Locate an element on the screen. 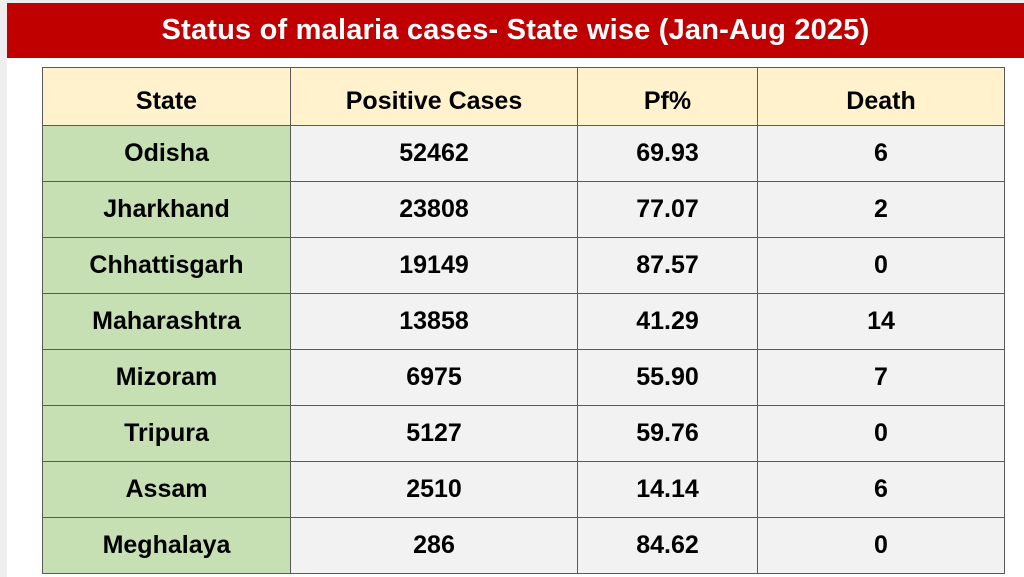  table-header-row: State Positive Cases Pf% Death is located at coordinates (523, 96).